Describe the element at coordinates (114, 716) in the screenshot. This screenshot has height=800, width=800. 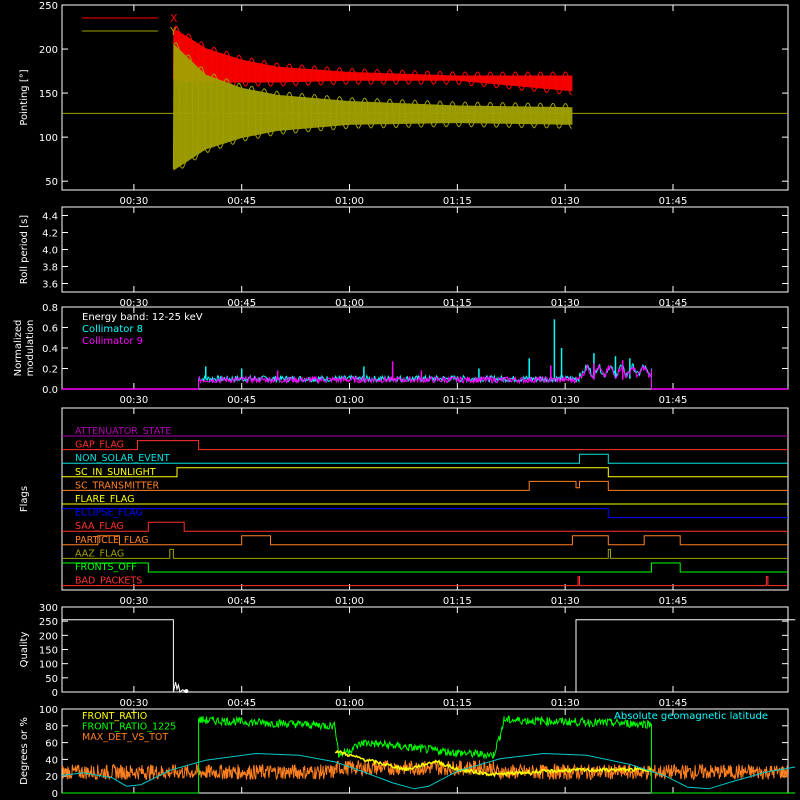
I see `ratios-legend-0: FRONT_RATIO` at that location.